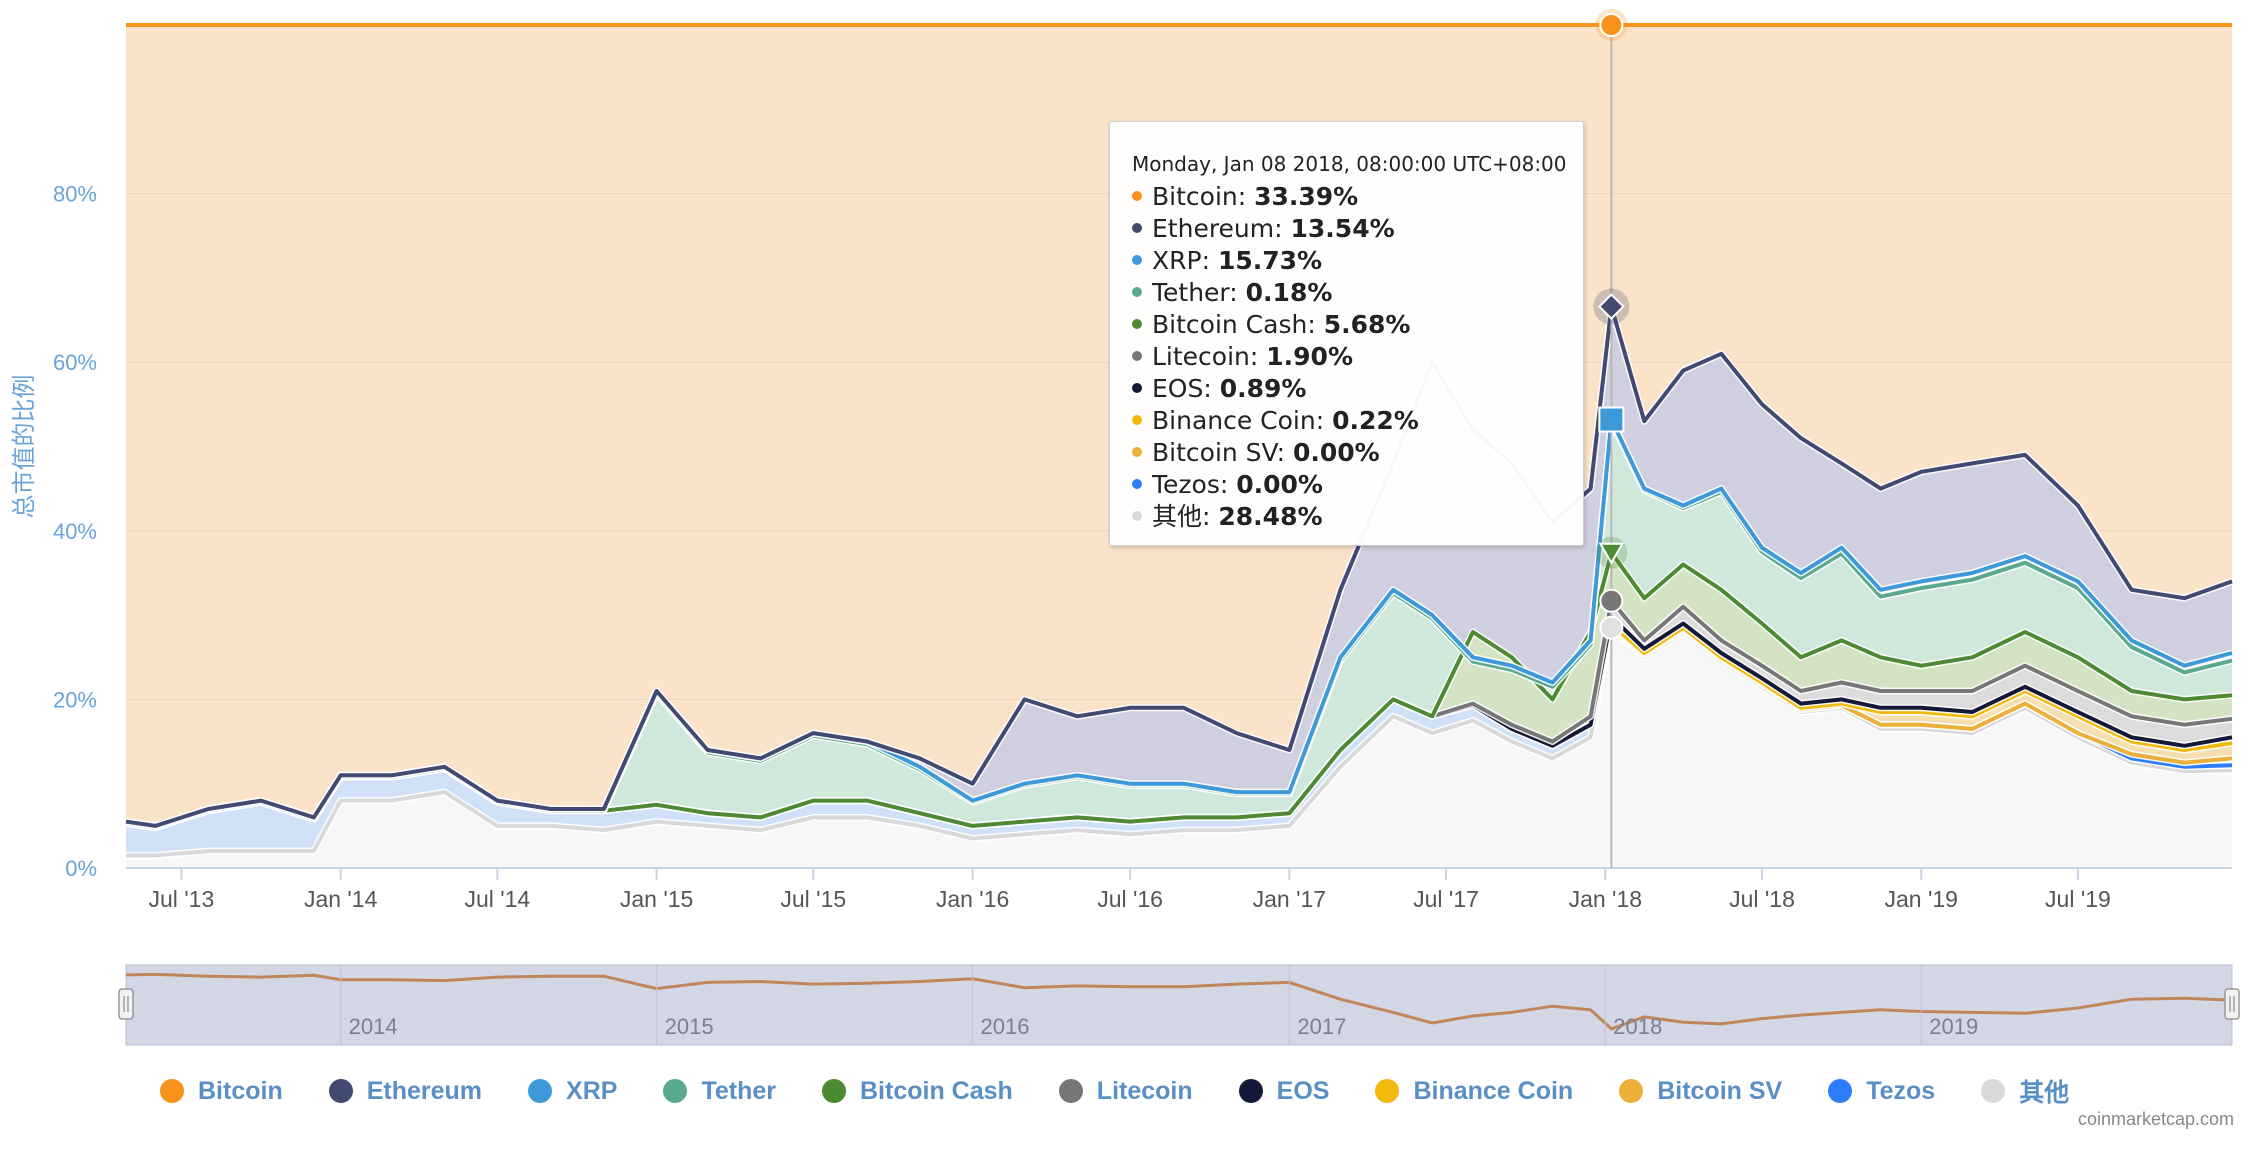 The width and height of the screenshot is (2242, 1149). Describe the element at coordinates (1214, 452) in the screenshot. I see `tooltip-series-name: Bitcoin SV` at that location.